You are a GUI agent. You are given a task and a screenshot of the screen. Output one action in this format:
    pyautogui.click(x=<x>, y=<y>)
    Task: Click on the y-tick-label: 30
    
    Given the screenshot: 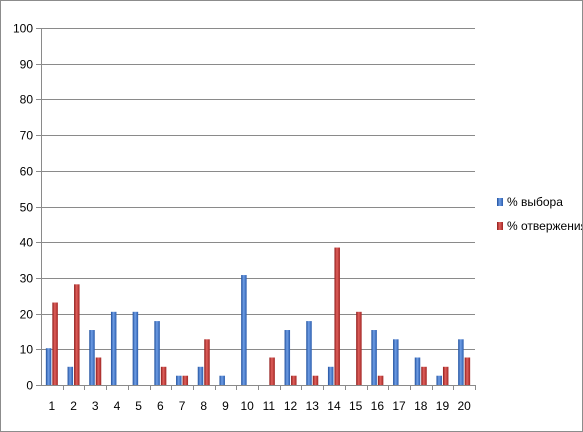 What is the action you would take?
    pyautogui.click(x=27, y=279)
    